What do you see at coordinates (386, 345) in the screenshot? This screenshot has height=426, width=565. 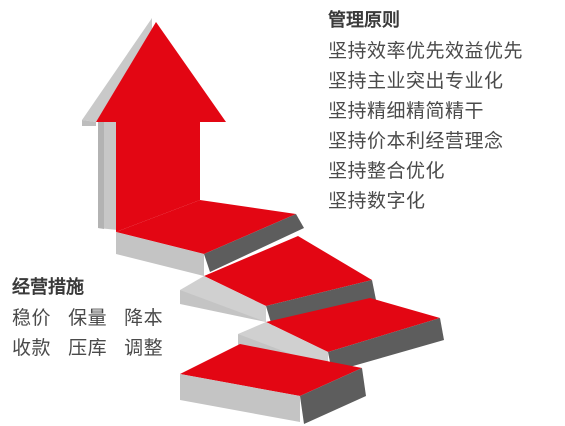 I see `step-3-side` at bounding box center [386, 345].